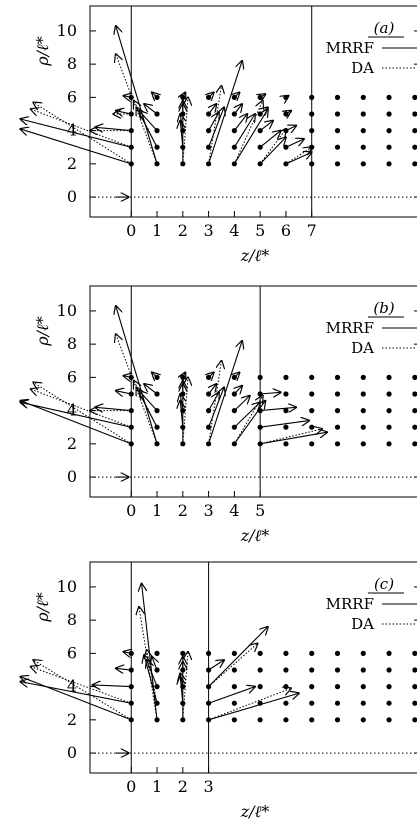 The height and width of the screenshot is (825, 417). I want to click on y-tick-label-a: 4, so click(72, 130).